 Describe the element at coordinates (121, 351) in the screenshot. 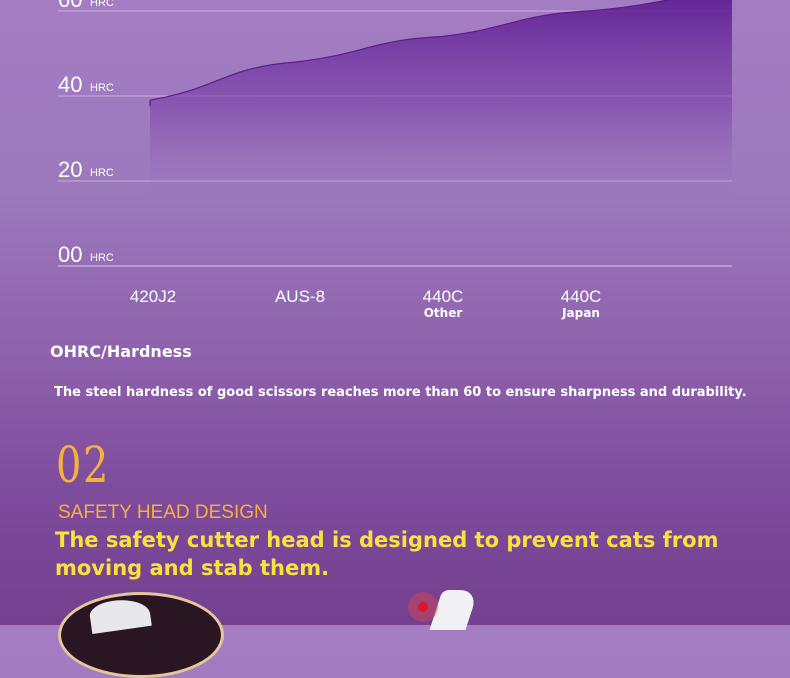

I see `hardness-heading: OHRC/Hardness` at that location.